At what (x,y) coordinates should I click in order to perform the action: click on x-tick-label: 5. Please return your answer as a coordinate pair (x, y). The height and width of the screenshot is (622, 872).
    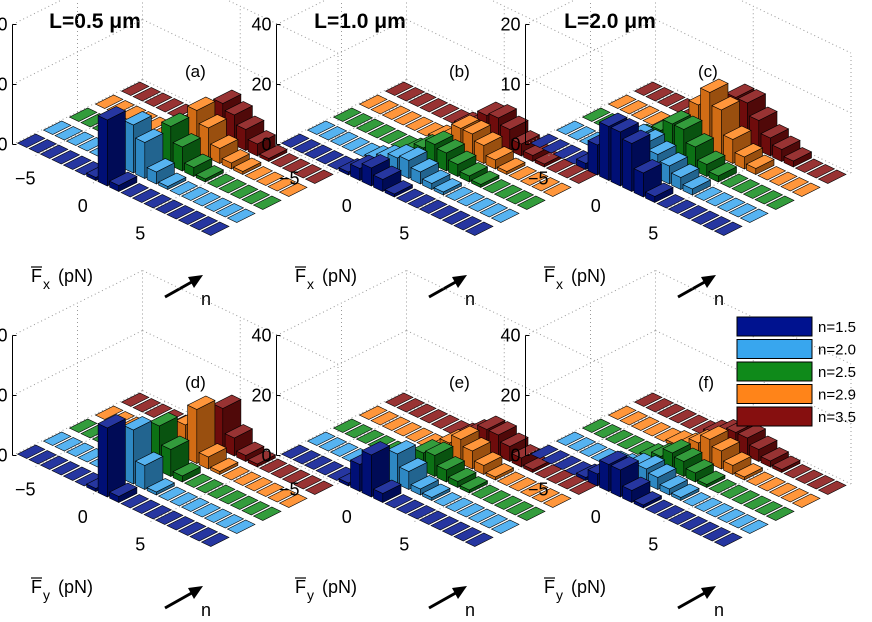
    Looking at the image, I should click on (653, 544).